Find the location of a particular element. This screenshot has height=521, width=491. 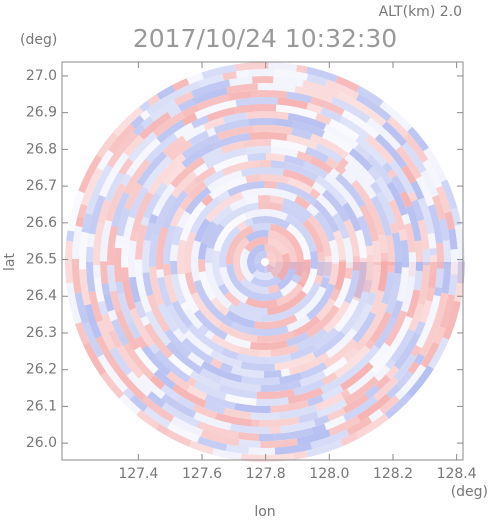

y-tick-label: 26.7 is located at coordinates (41, 186).